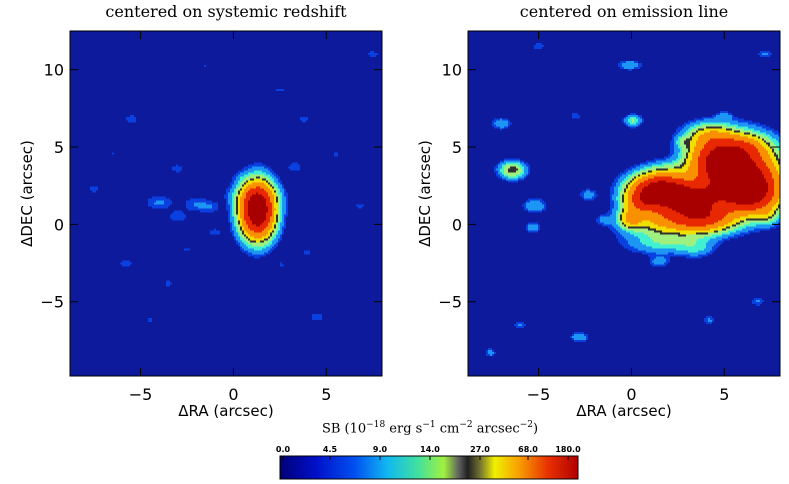  Describe the element at coordinates (480, 449) in the screenshot. I see `colorbar-tick-label: 27.0` at that location.